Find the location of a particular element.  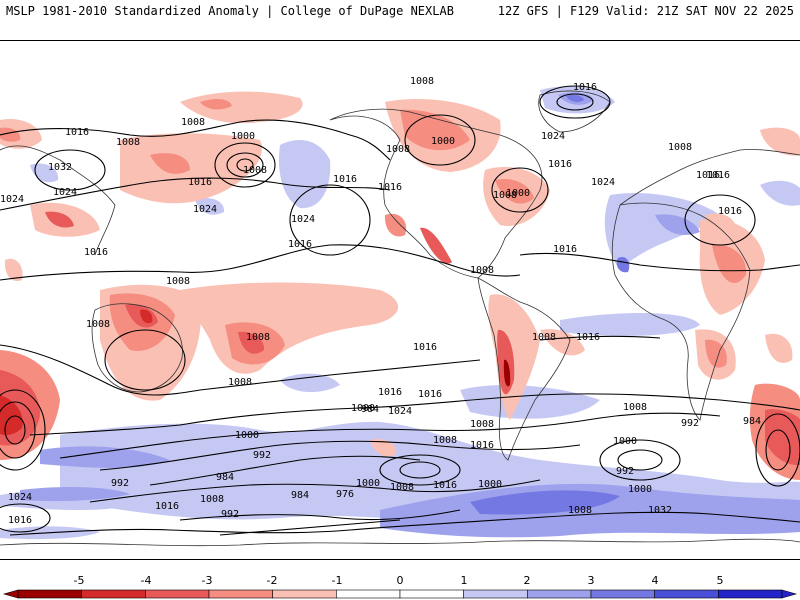

anomaly-colorbar: -5 -4 -3 -2 -1 0 1 2 3 4 5 is located at coordinates (400, 586).